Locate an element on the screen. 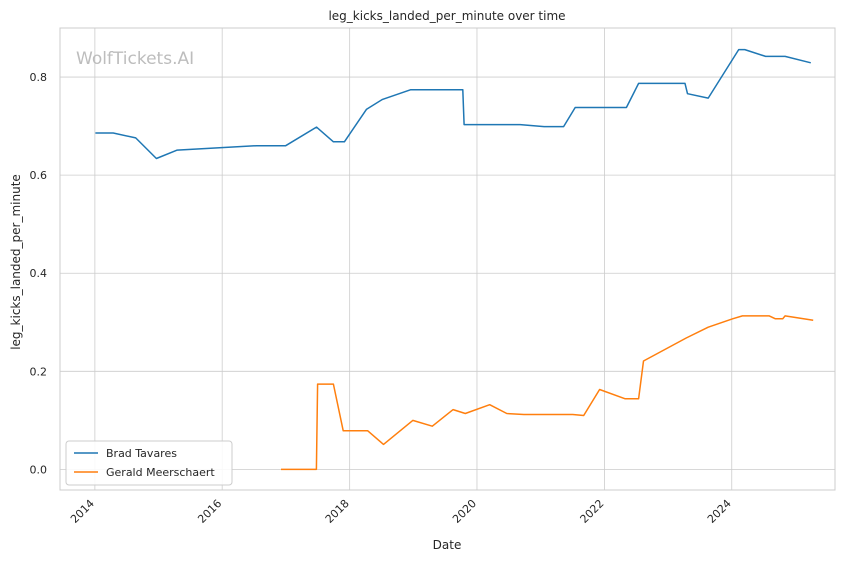 The height and width of the screenshot is (565, 844). legend: Brad Tavares Gerald Meerschaert is located at coordinates (149, 463).